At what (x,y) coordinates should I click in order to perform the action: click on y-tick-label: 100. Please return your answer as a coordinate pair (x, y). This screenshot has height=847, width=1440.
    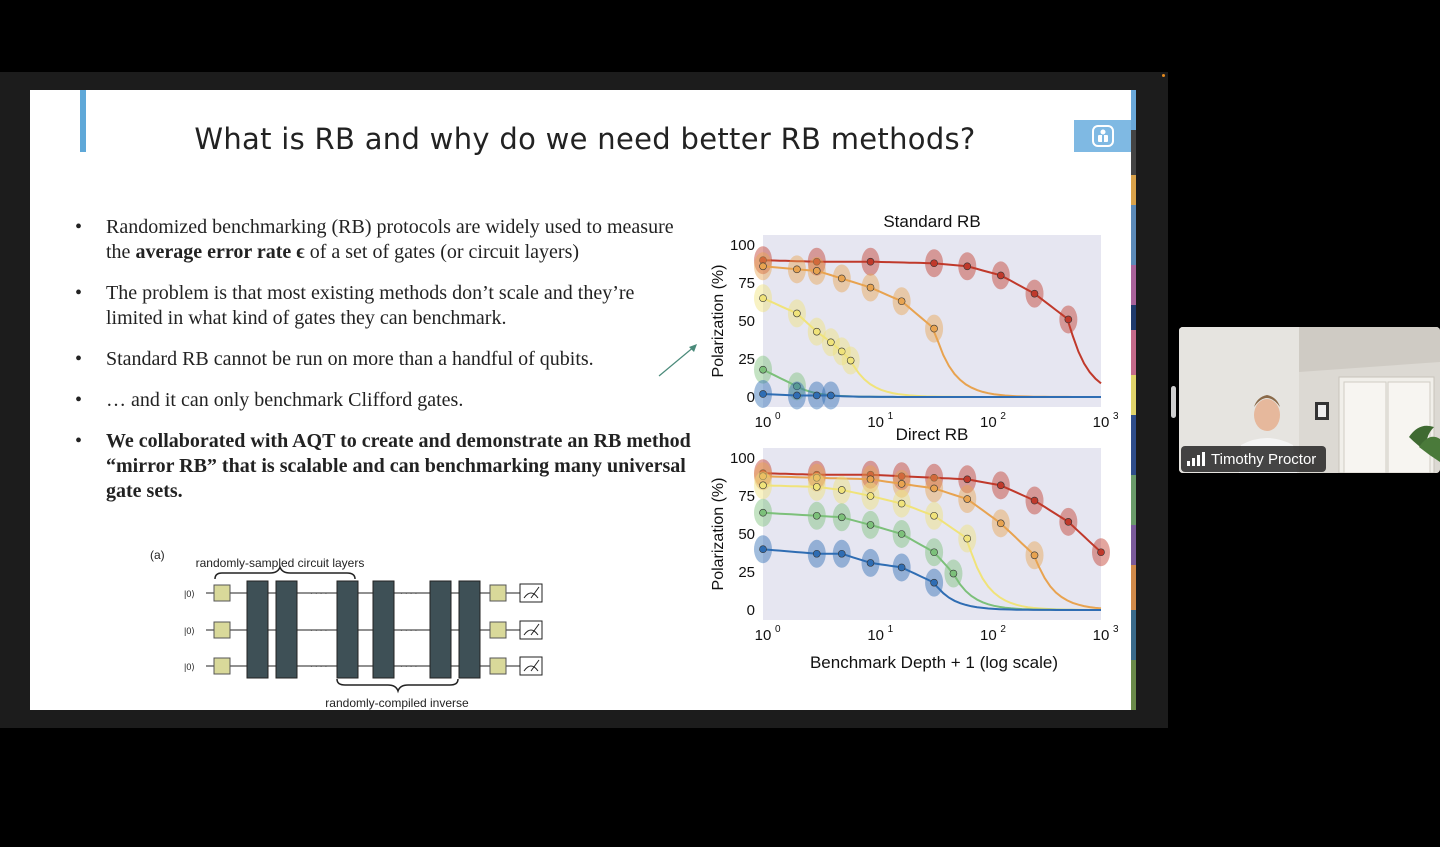
    Looking at the image, I should click on (742, 458).